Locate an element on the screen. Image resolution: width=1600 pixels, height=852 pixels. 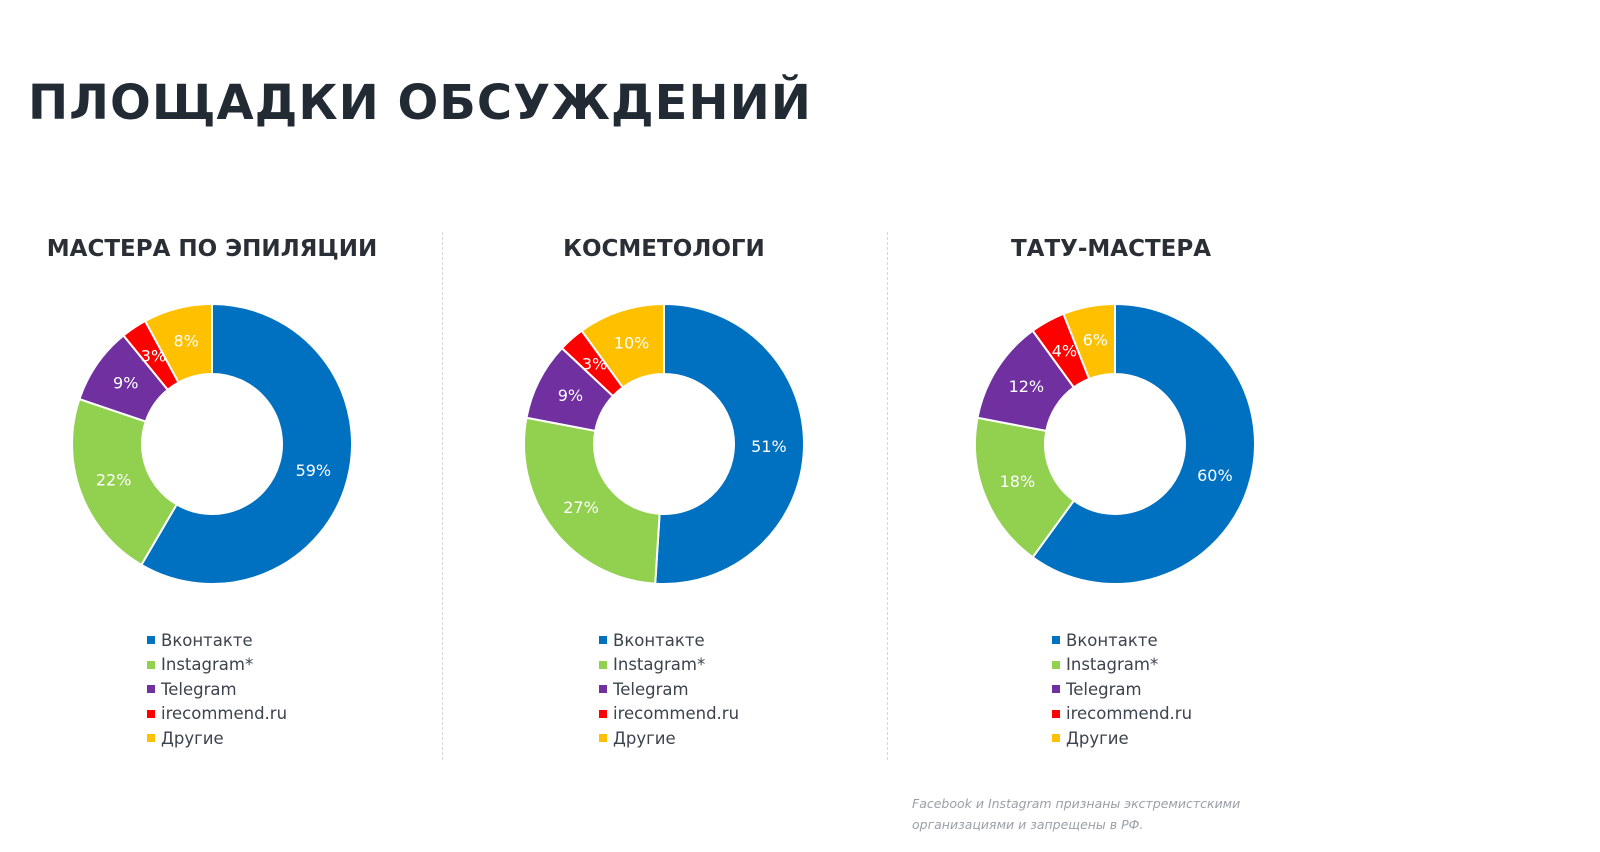
slice-label-other: 6% is located at coordinates (1095, 339).